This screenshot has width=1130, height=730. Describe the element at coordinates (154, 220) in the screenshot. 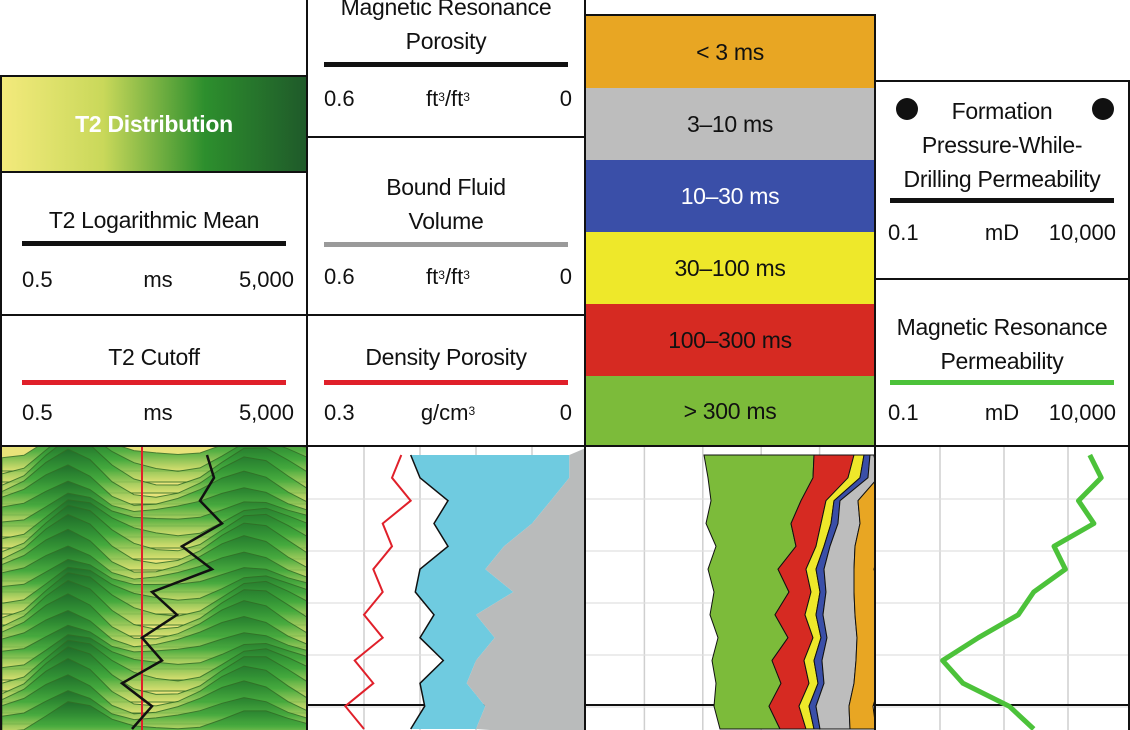

I see `t2-logmean-label: T2 Logarithmic Mean` at that location.